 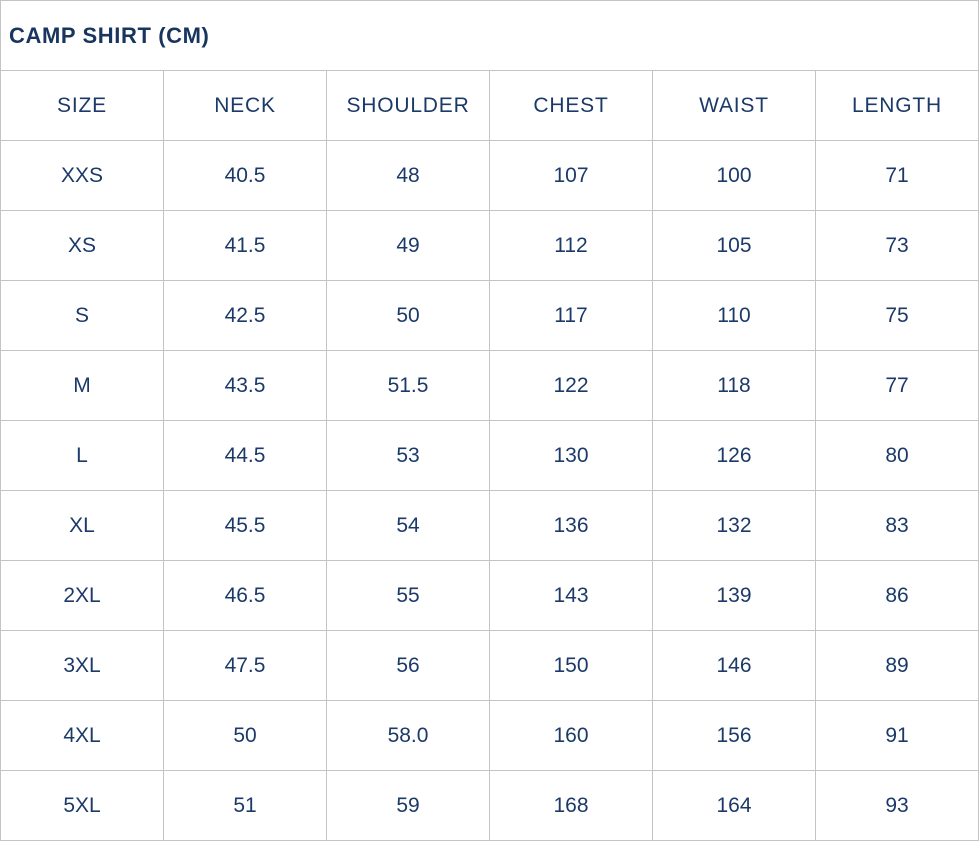 I want to click on measurement-cell: 143, so click(x=571, y=595).